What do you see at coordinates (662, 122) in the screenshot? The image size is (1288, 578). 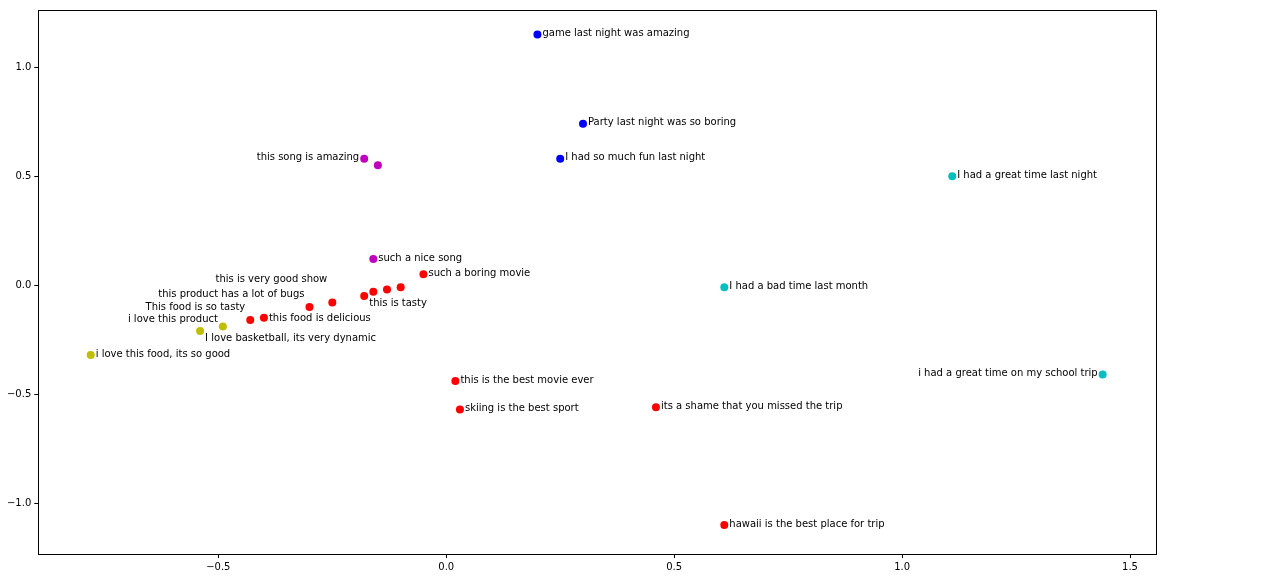 I see `annotation: Party last night was so boring` at bounding box center [662, 122].